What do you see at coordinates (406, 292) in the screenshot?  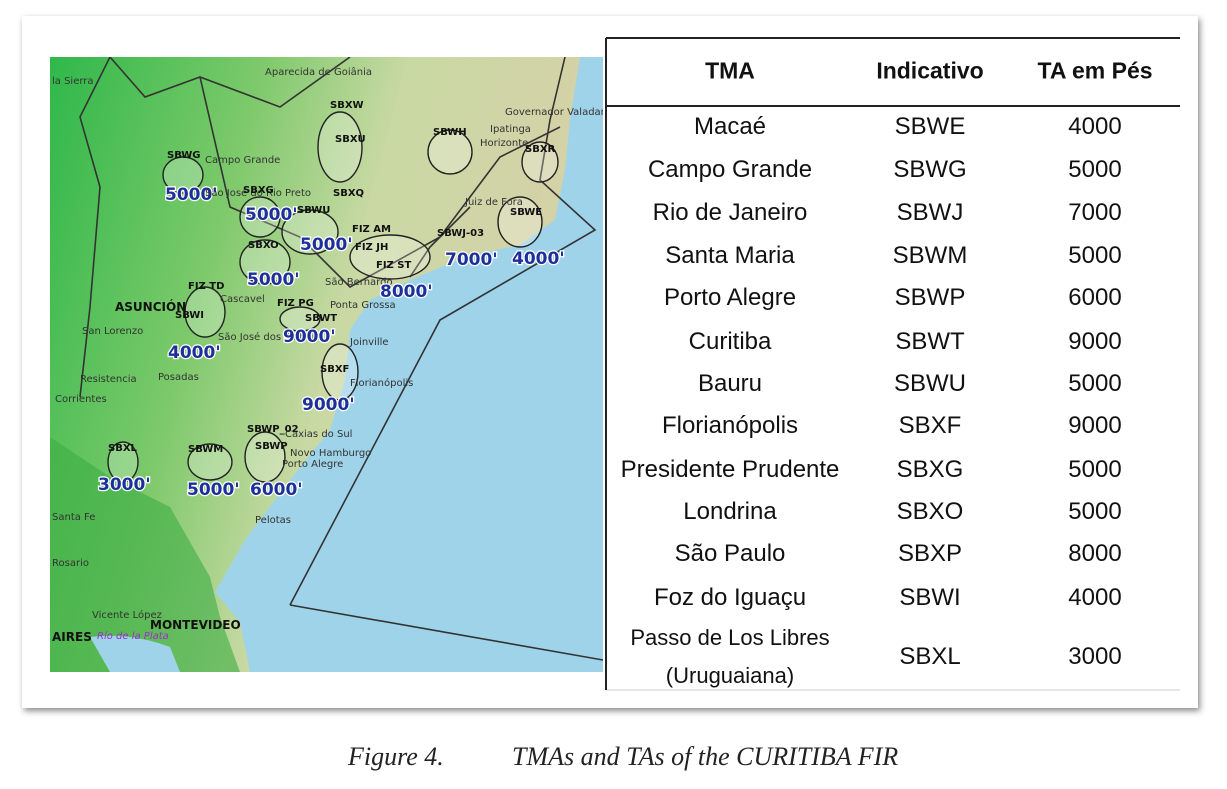 I see `altitude-label: 8000'` at bounding box center [406, 292].